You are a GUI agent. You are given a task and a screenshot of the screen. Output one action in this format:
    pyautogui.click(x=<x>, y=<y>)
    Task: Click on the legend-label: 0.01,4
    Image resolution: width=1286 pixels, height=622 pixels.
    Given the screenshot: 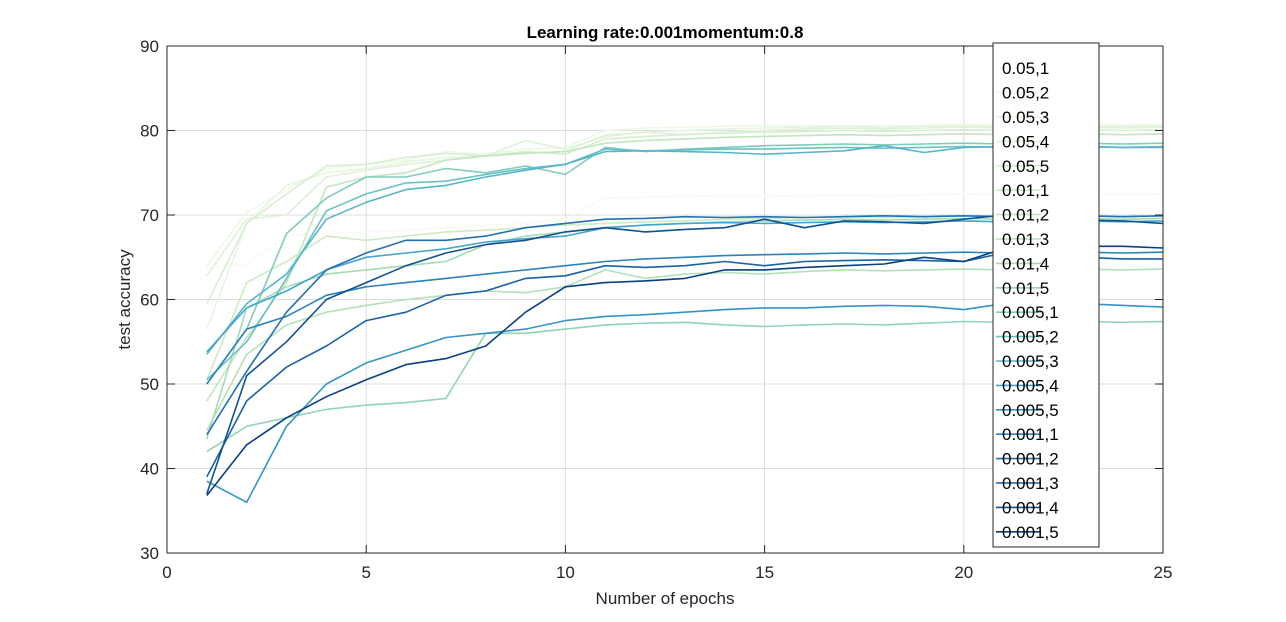 What is the action you would take?
    pyautogui.click(x=1025, y=263)
    